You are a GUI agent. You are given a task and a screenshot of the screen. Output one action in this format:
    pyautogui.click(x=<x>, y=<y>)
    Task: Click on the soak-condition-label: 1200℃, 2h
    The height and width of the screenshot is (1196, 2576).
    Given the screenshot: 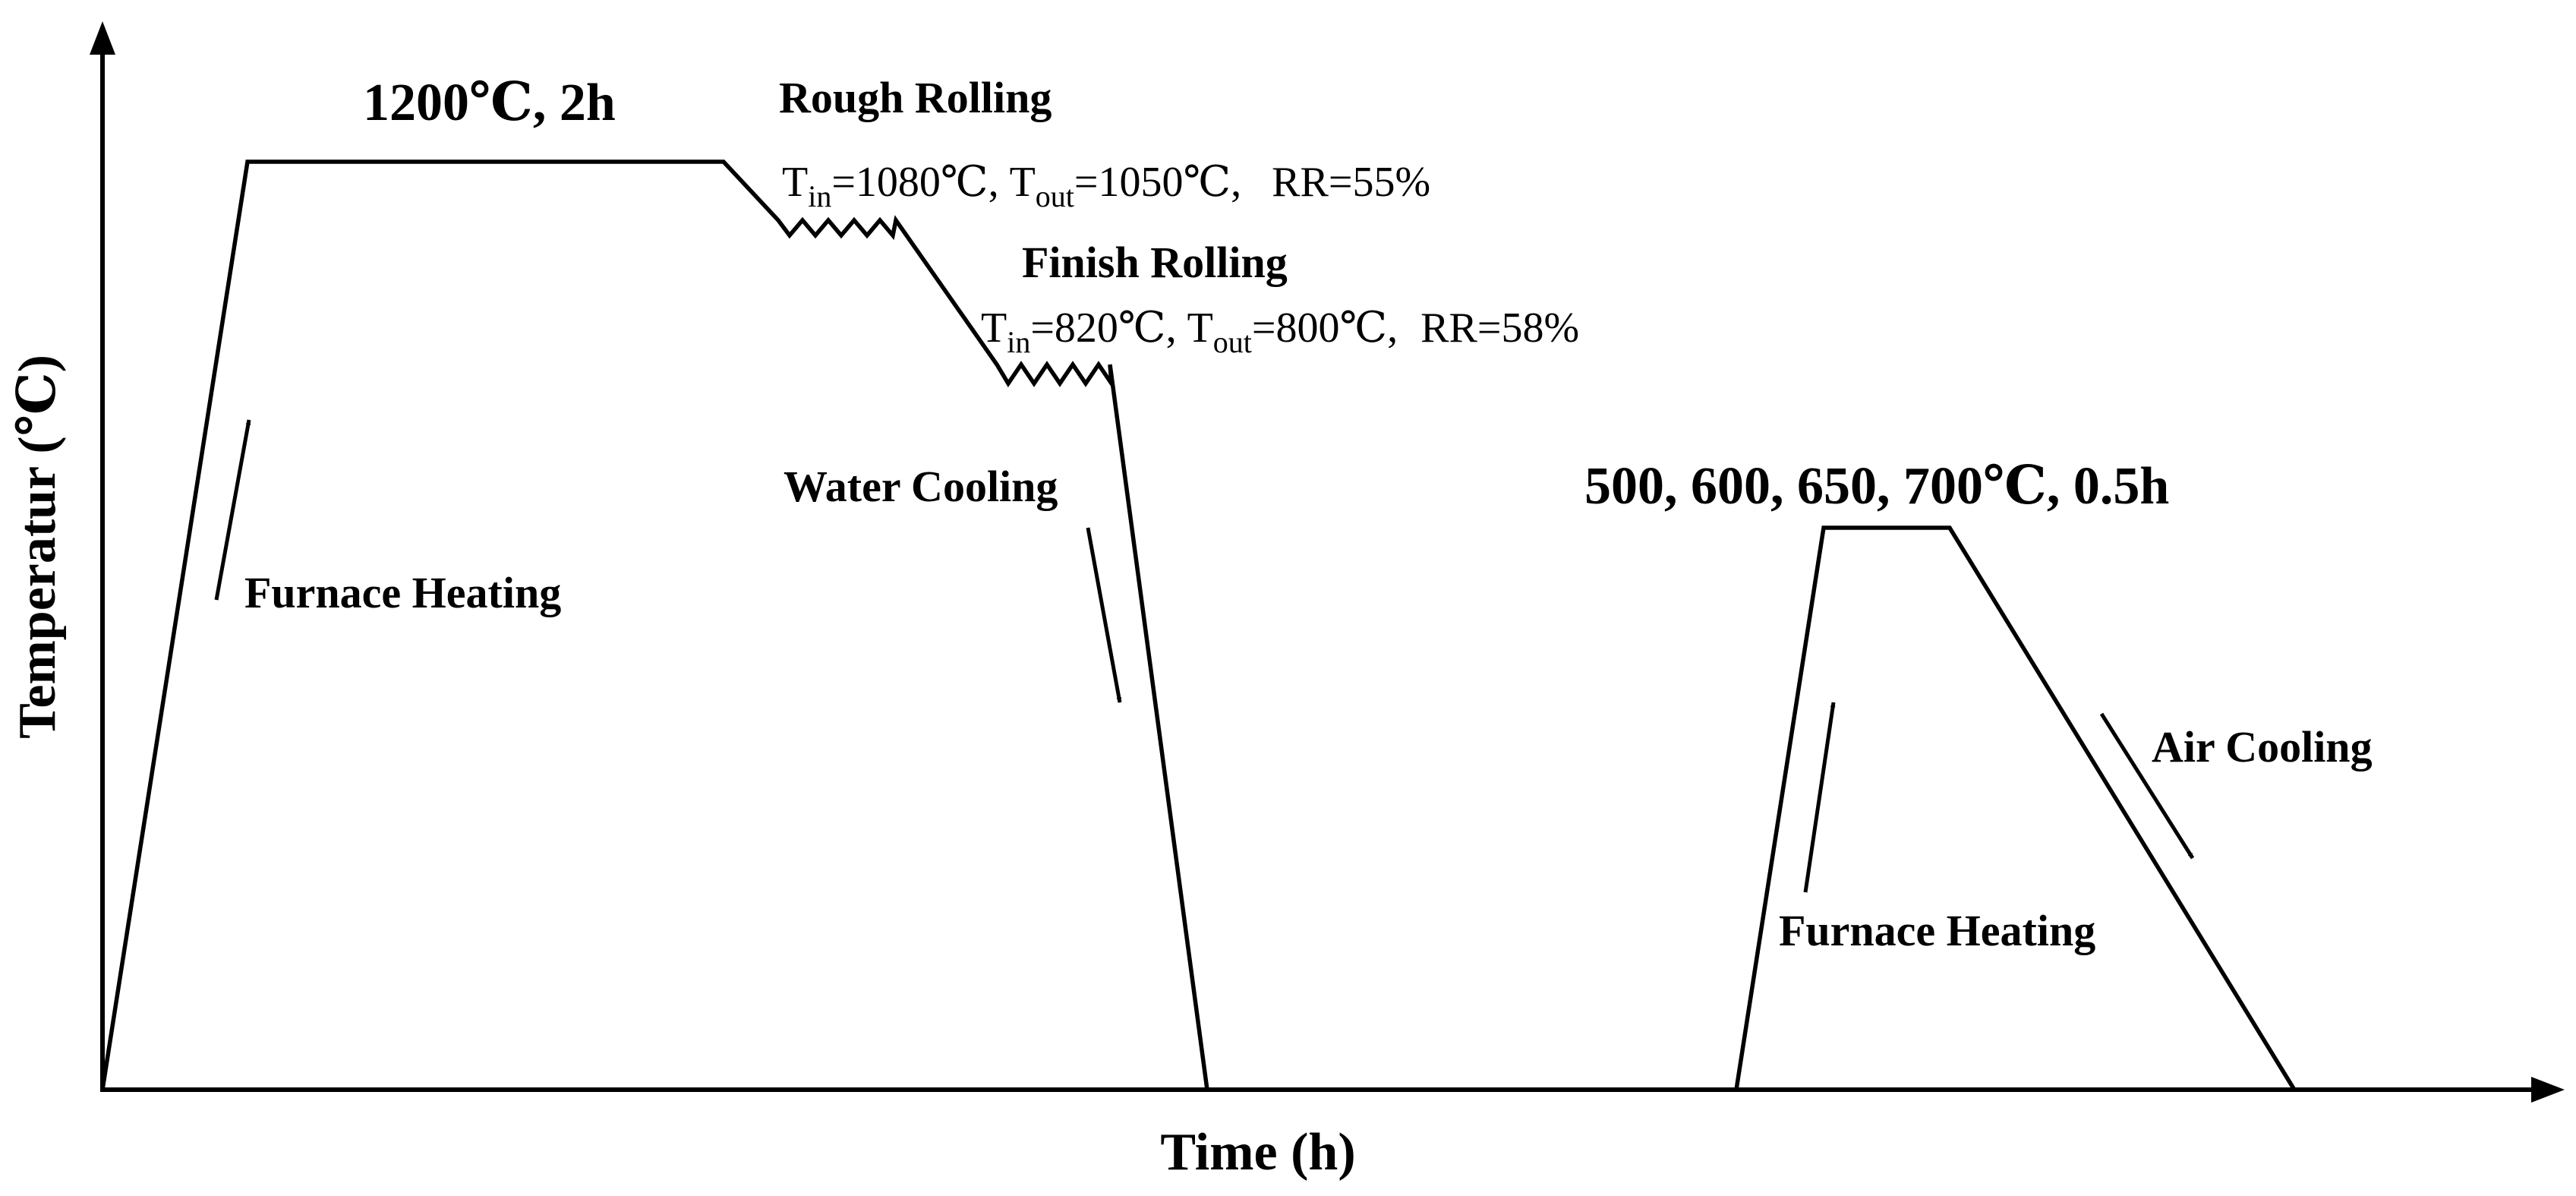 What is the action you would take?
    pyautogui.click(x=489, y=103)
    